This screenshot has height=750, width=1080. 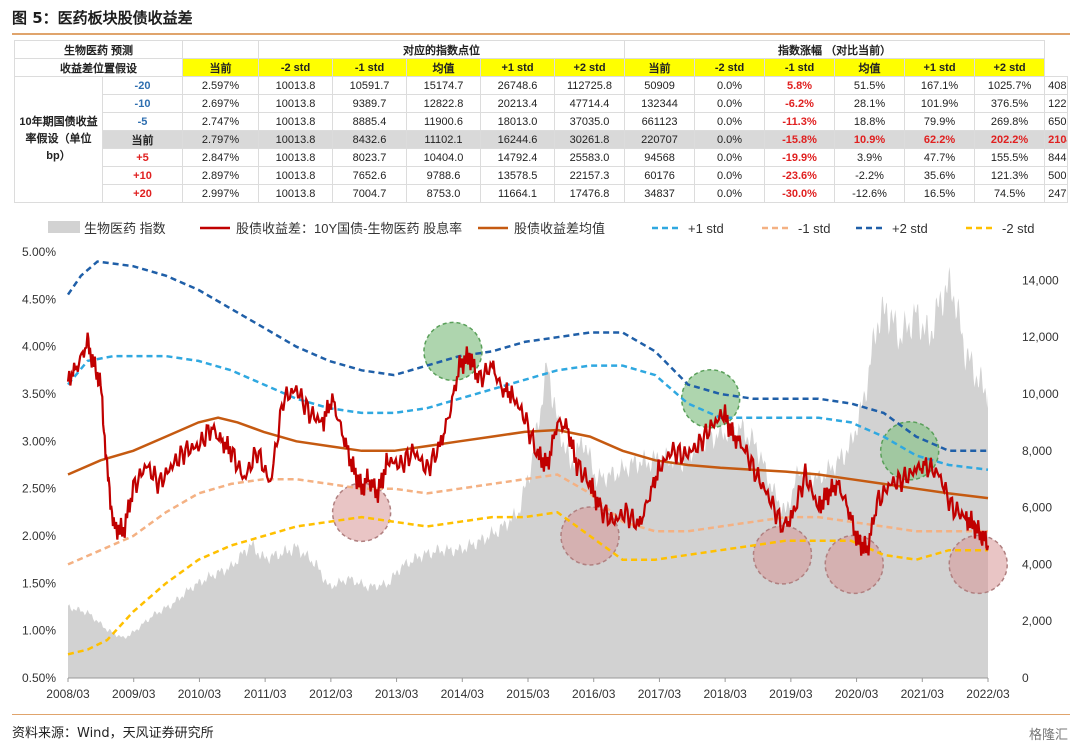 What do you see at coordinates (1056, 175) in the screenshot?
I see `pct-change: 500.9%` at bounding box center [1056, 175].